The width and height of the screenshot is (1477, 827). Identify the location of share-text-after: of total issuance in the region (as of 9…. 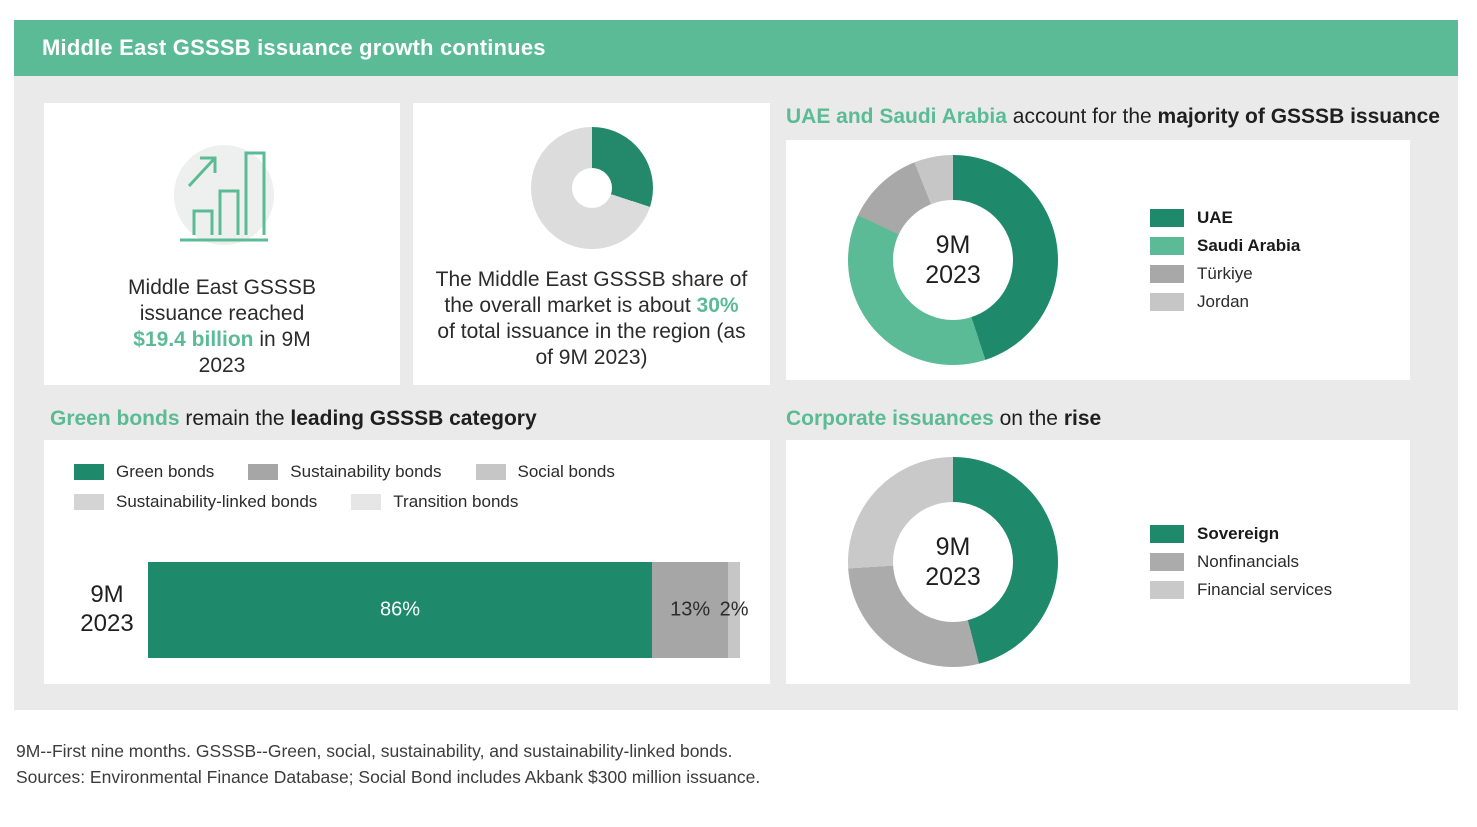
(591, 345).